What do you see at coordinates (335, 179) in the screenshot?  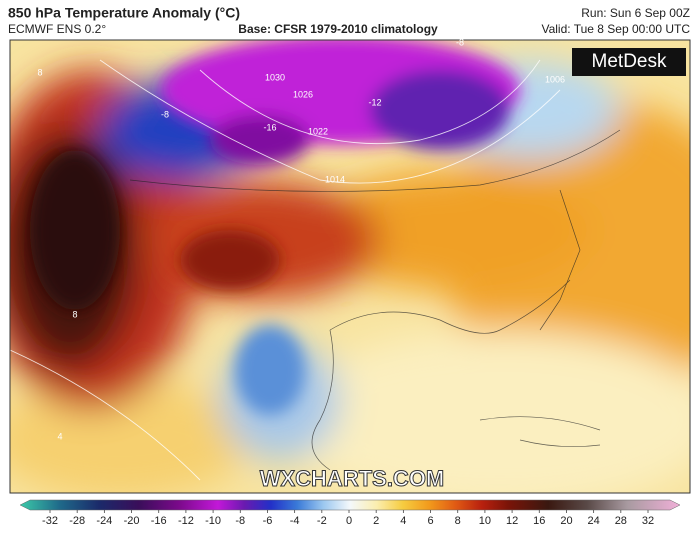 I see `contour-label: 1014` at bounding box center [335, 179].